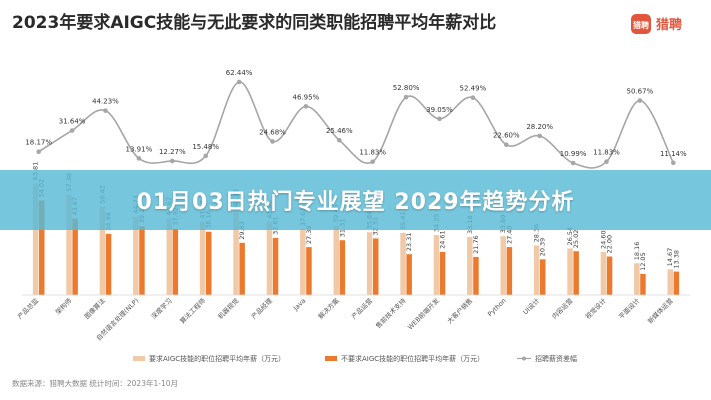 The height and width of the screenshot is (400, 711). I want to click on salary-diff-label: 46.95%, so click(306, 97).